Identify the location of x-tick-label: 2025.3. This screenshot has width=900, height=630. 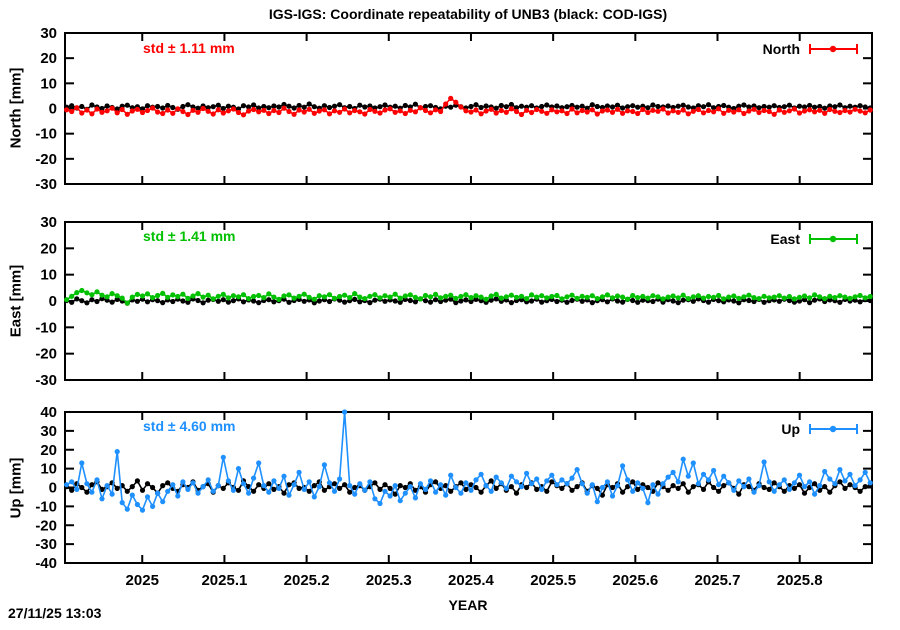
(389, 580).